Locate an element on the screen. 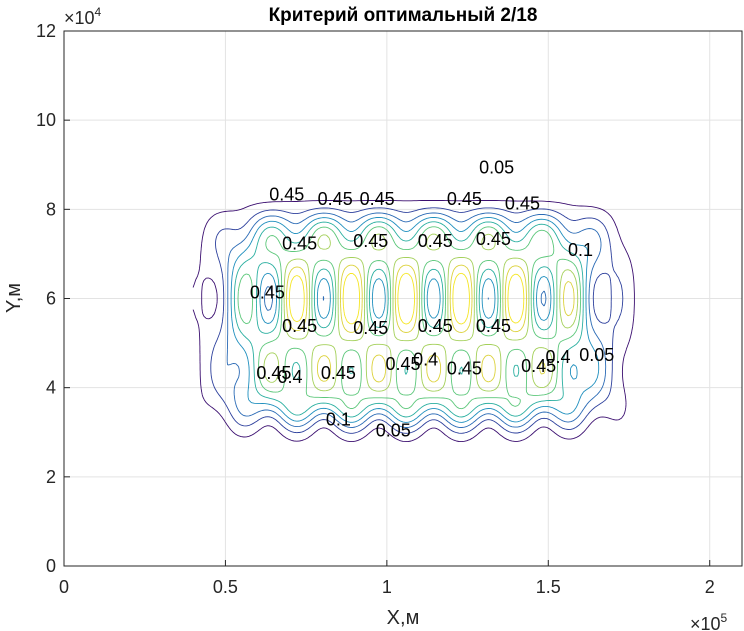 This screenshot has width=744, height=631. y-exponent: 4 is located at coordinates (98, 12).